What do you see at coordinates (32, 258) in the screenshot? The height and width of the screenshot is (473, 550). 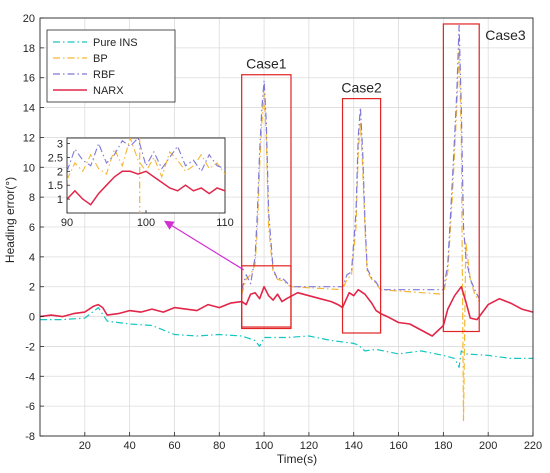 I see `y-tick-label: 4` at bounding box center [32, 258].